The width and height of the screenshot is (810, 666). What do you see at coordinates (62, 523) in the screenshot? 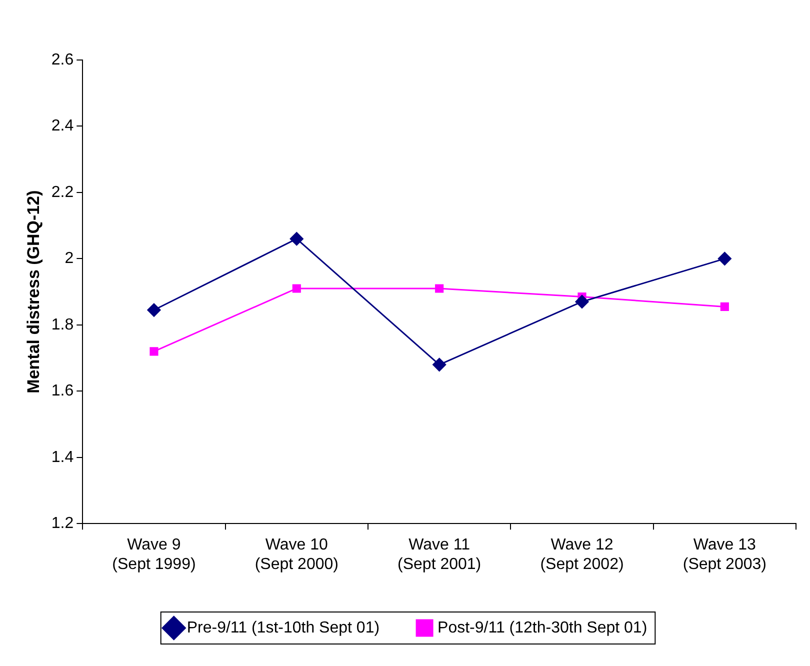
I see `y-tick-label: 1.2` at bounding box center [62, 523].